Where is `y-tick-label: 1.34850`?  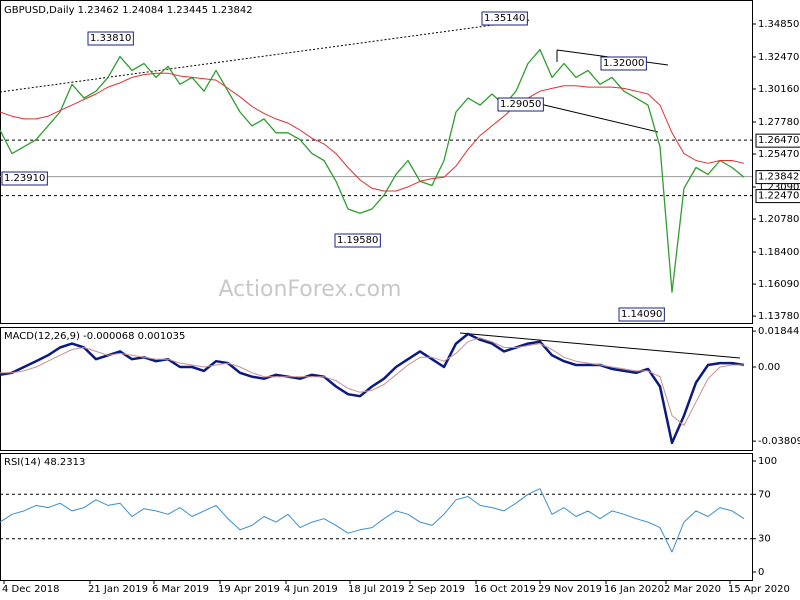
y-tick-label: 1.34850 is located at coordinates (778, 24).